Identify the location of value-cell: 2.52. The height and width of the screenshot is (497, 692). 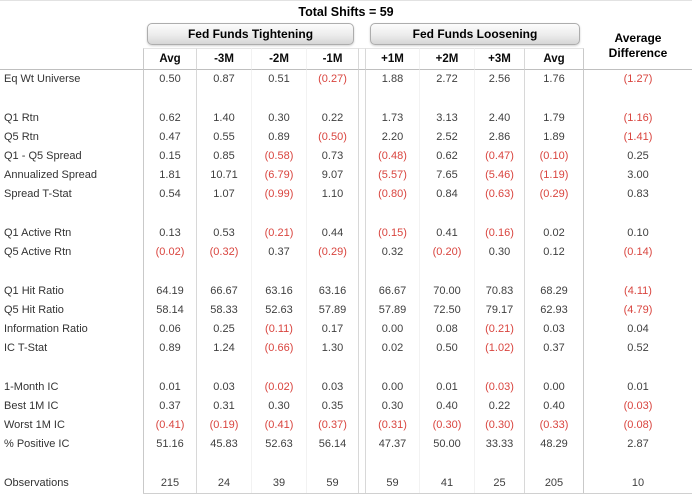
(447, 137).